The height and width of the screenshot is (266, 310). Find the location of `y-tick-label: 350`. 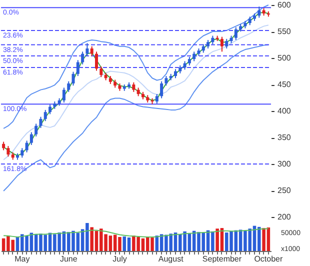

y-tick-label: 350 is located at coordinates (285, 137).